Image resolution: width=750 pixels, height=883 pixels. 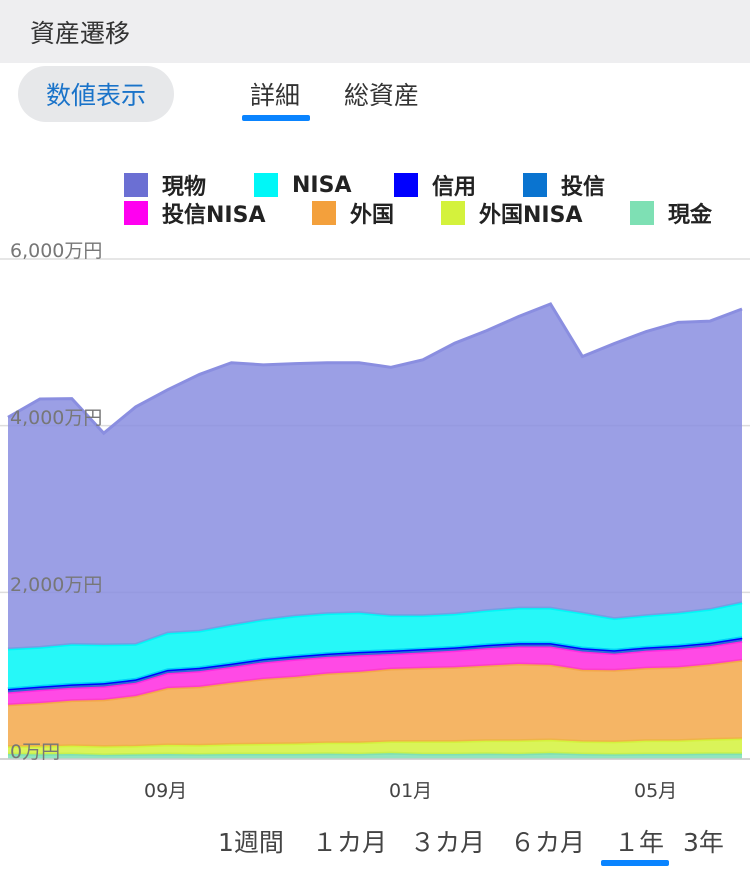 I want to click on active-range-indicator, so click(x=635, y=863).